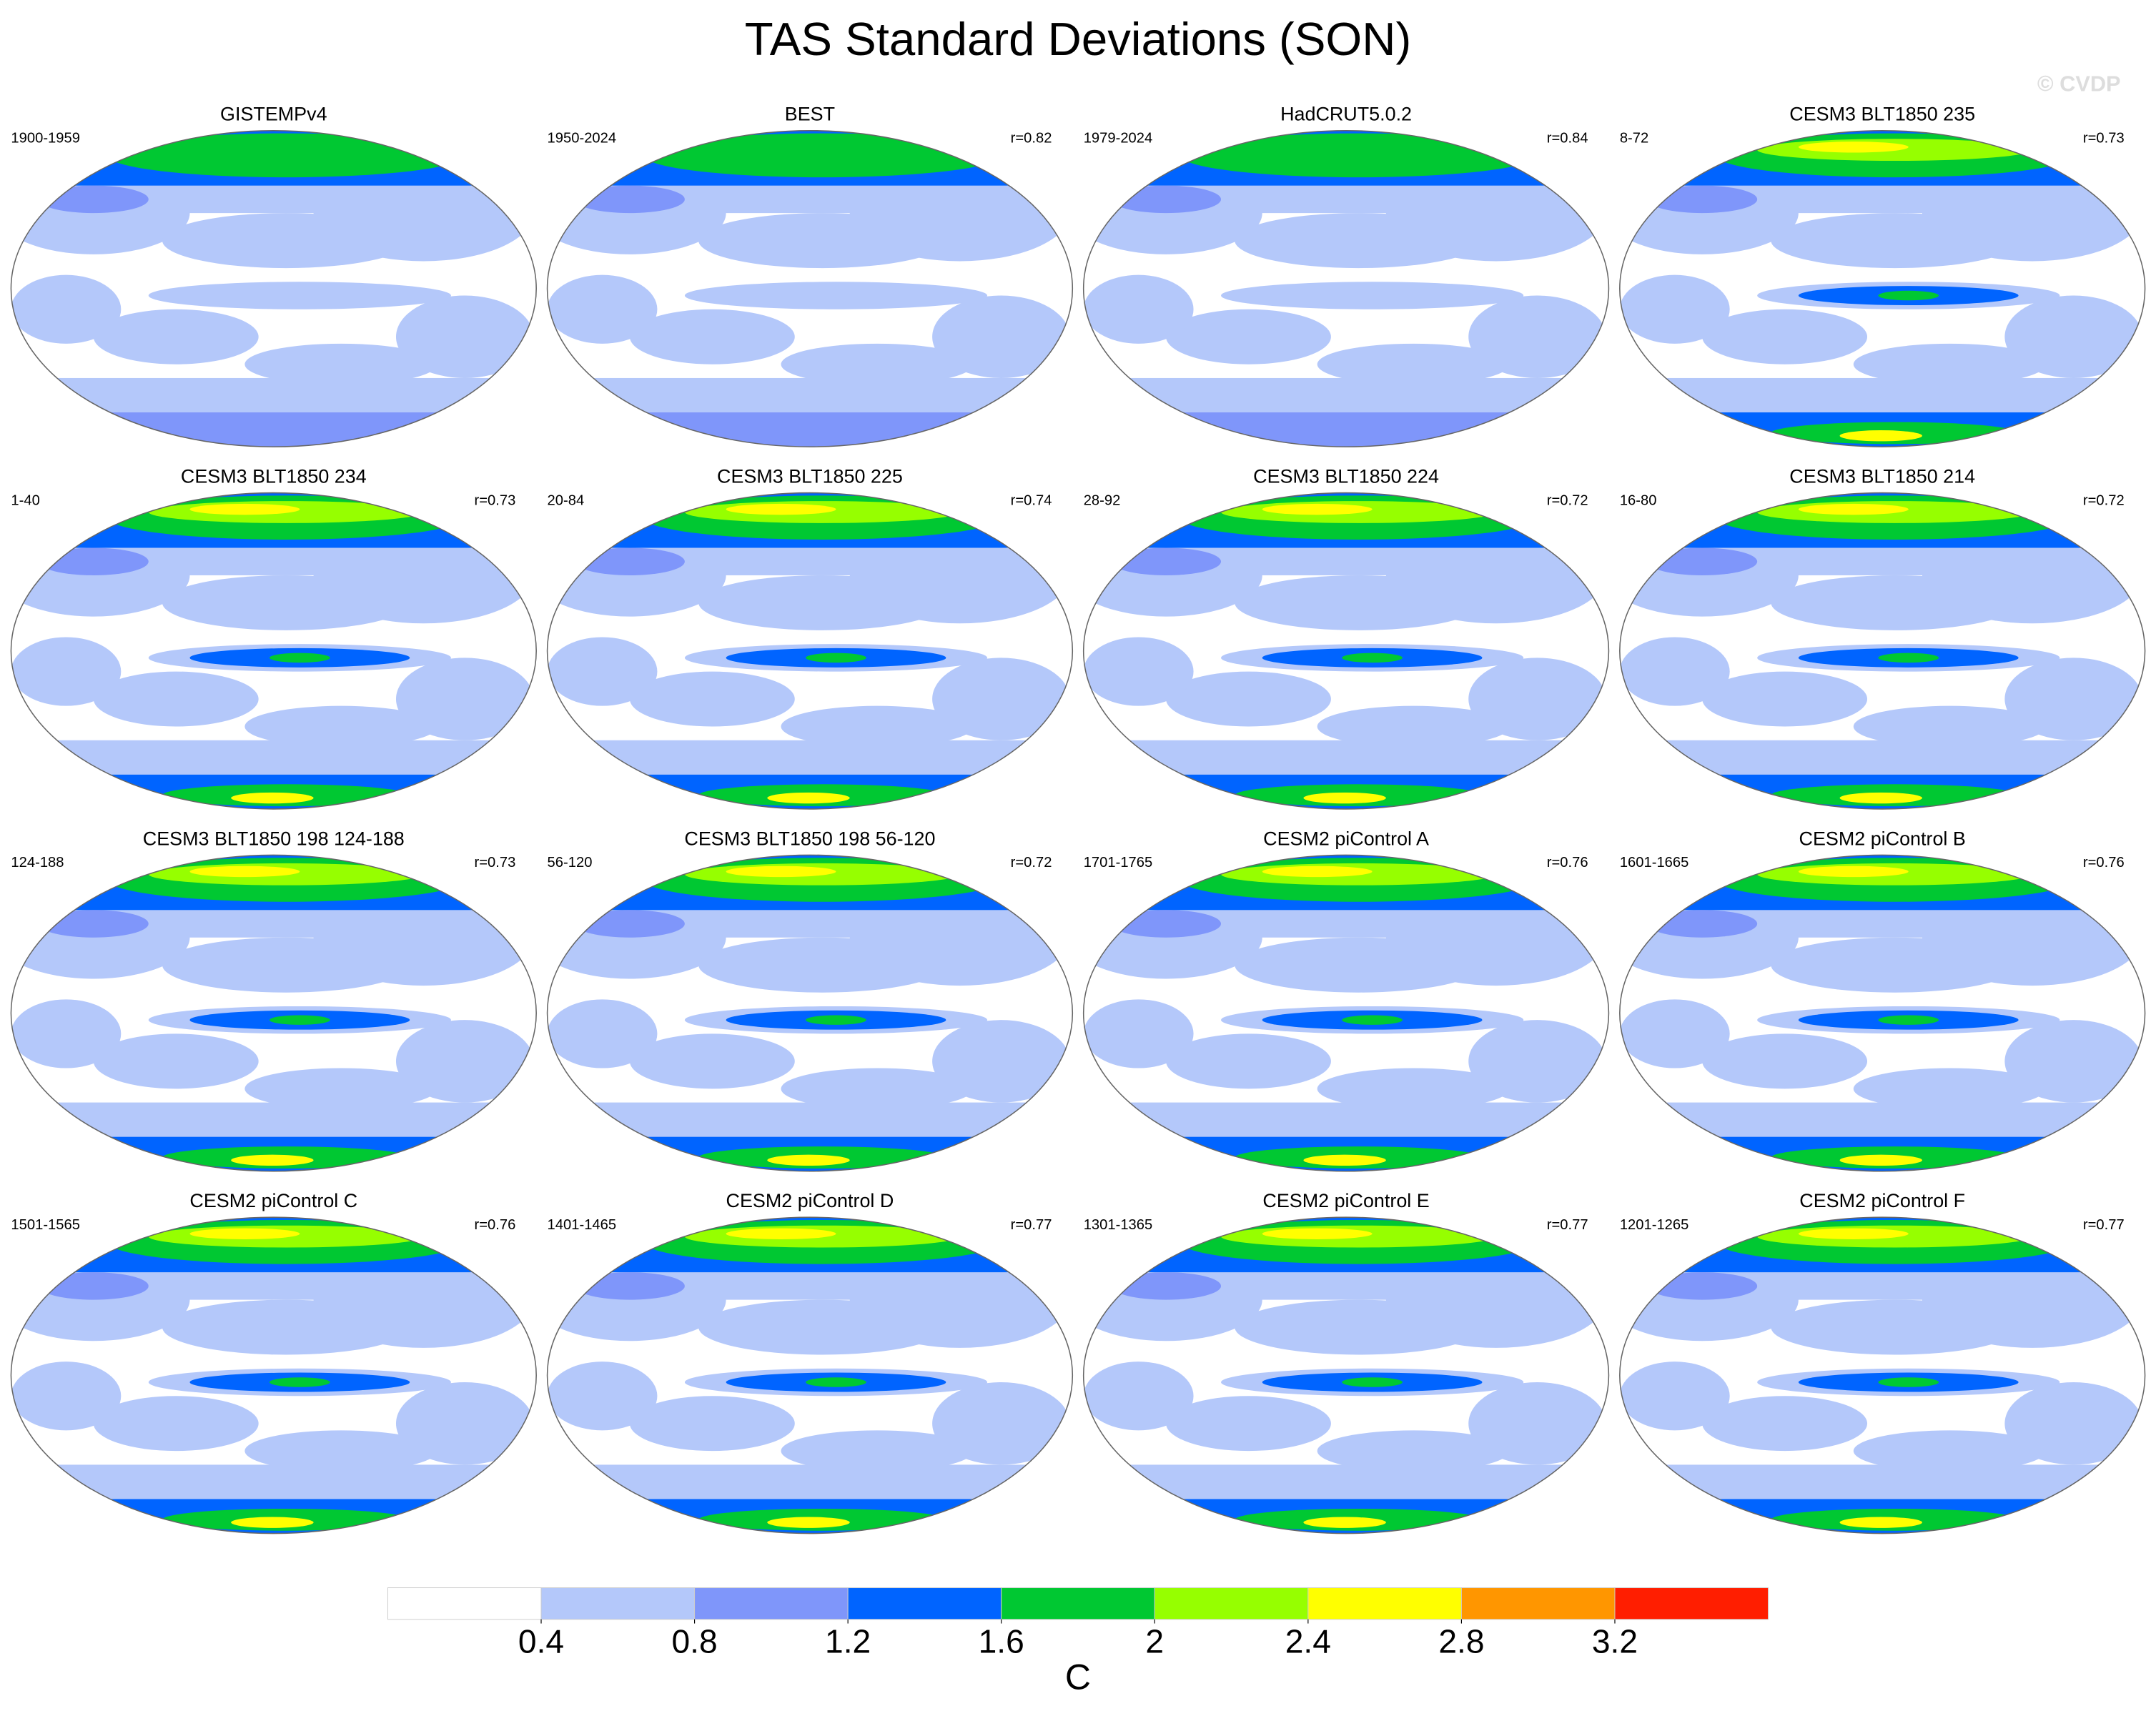  Describe the element at coordinates (1882, 114) in the screenshot. I see `panel-title: CESM3 BLT1850 235` at that location.